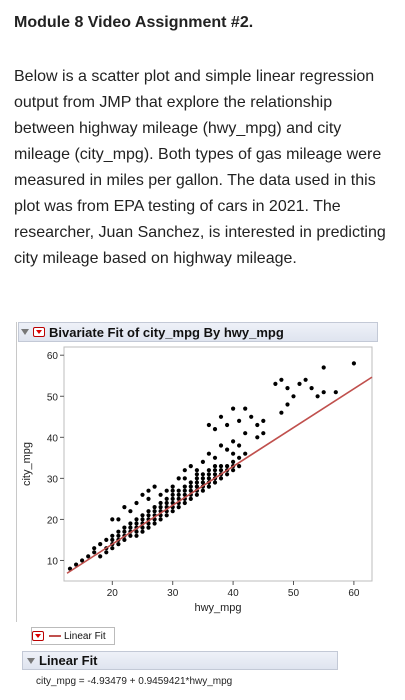 This screenshot has height=700, width=405. What do you see at coordinates (53, 438) in the screenshot?
I see `y-tick-label: 40` at bounding box center [53, 438].